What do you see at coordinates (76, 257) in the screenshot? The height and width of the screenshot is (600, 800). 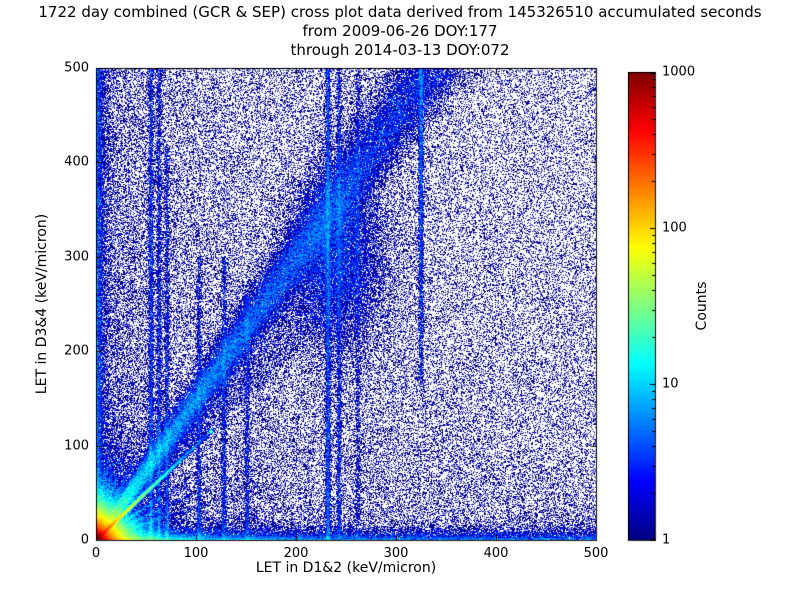 I see `y-tick-label: 300` at bounding box center [76, 257].